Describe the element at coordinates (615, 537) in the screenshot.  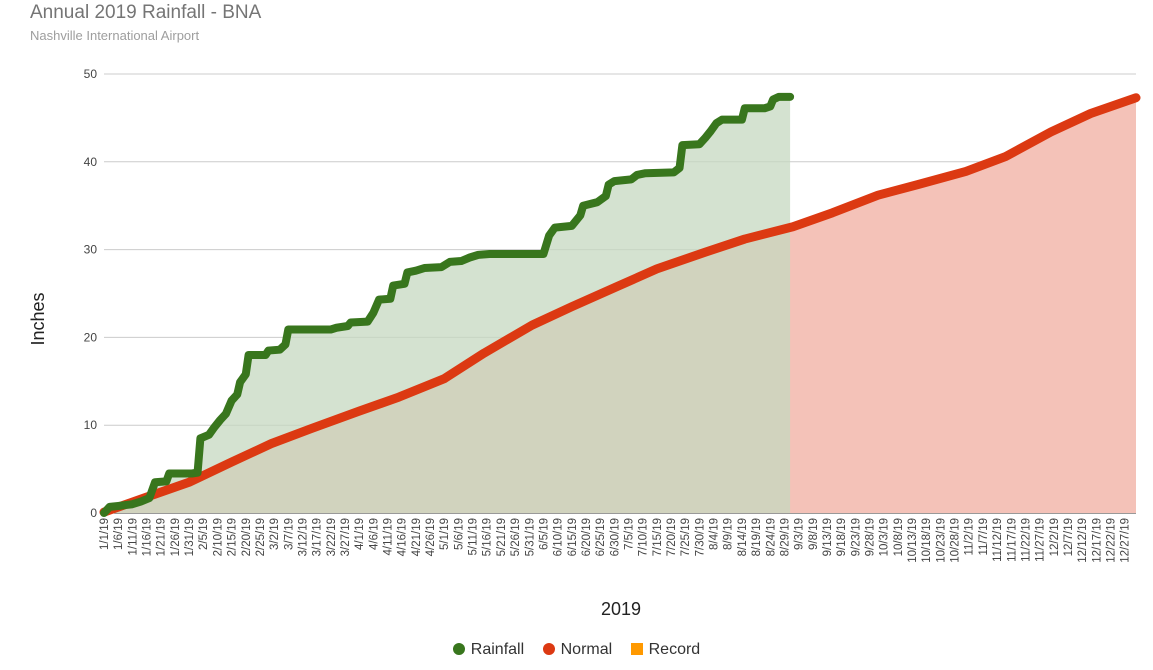
I see `x-tick-label: 6/30/19` at that location.